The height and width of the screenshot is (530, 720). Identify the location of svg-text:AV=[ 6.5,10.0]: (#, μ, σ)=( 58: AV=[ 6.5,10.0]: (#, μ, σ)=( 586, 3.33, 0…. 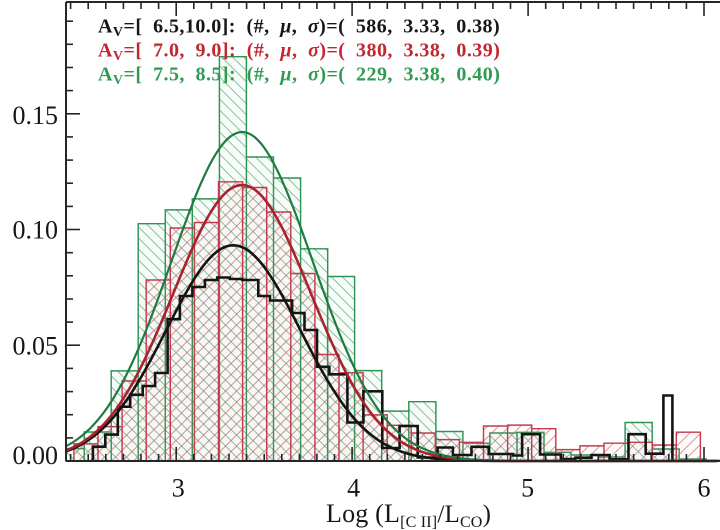
(299, 28).